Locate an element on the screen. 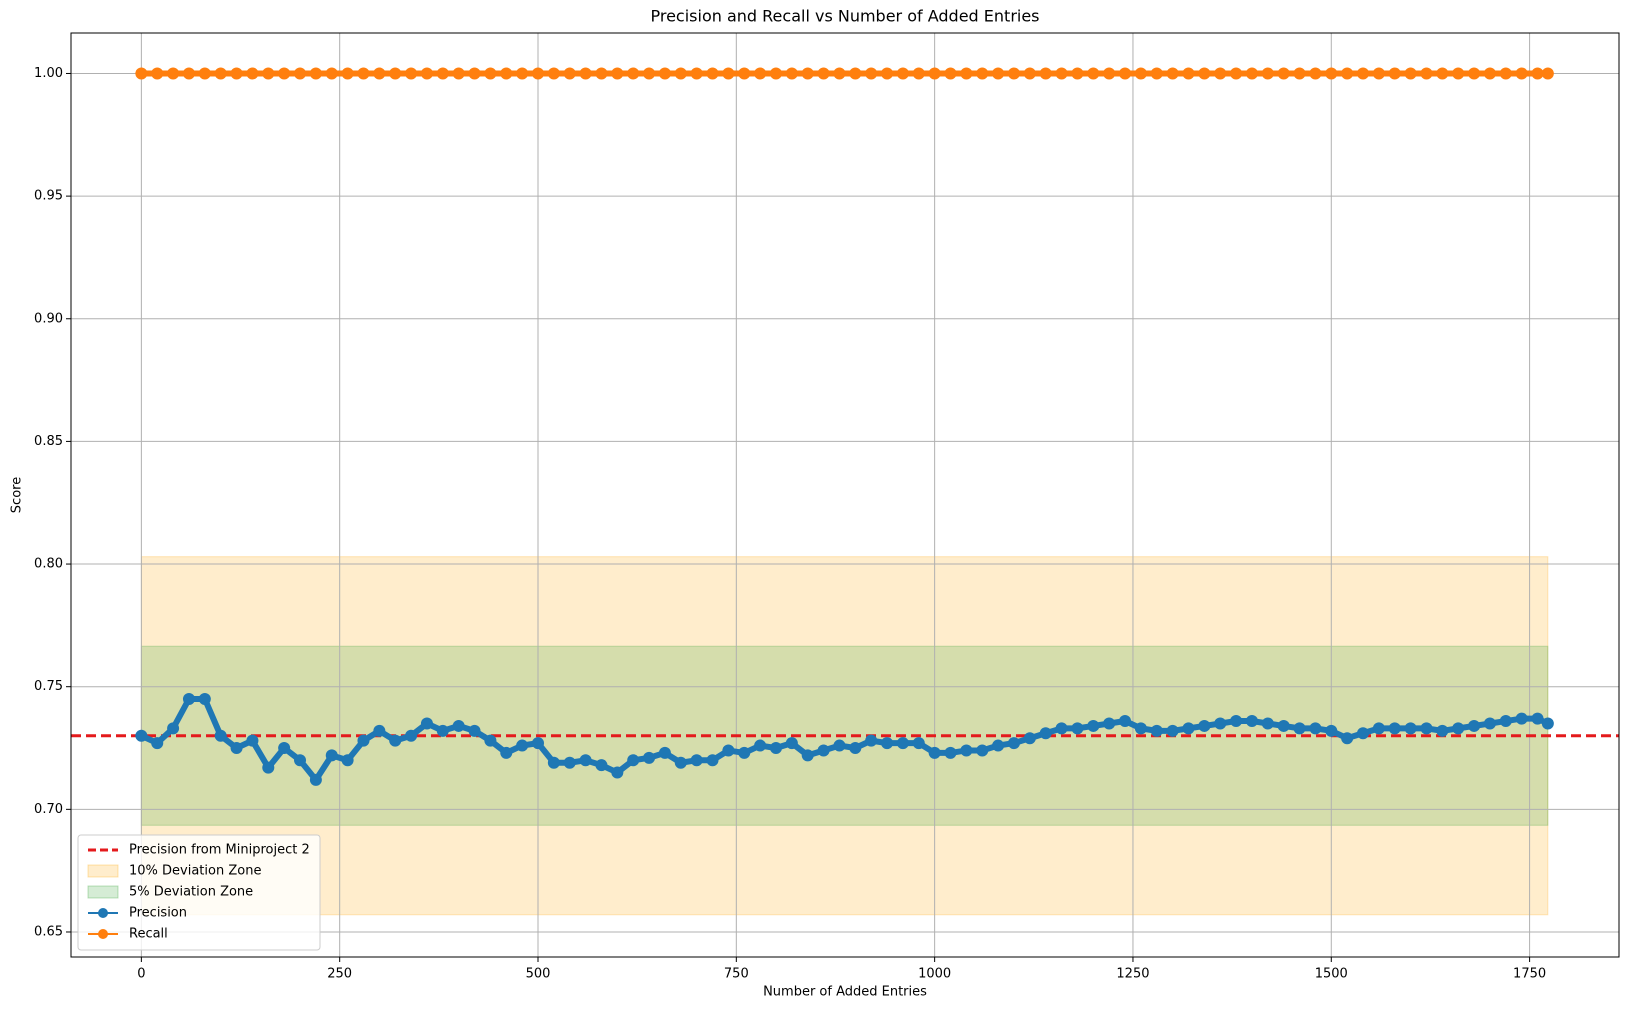  y-tick-label: 0.90 is located at coordinates (48, 318).